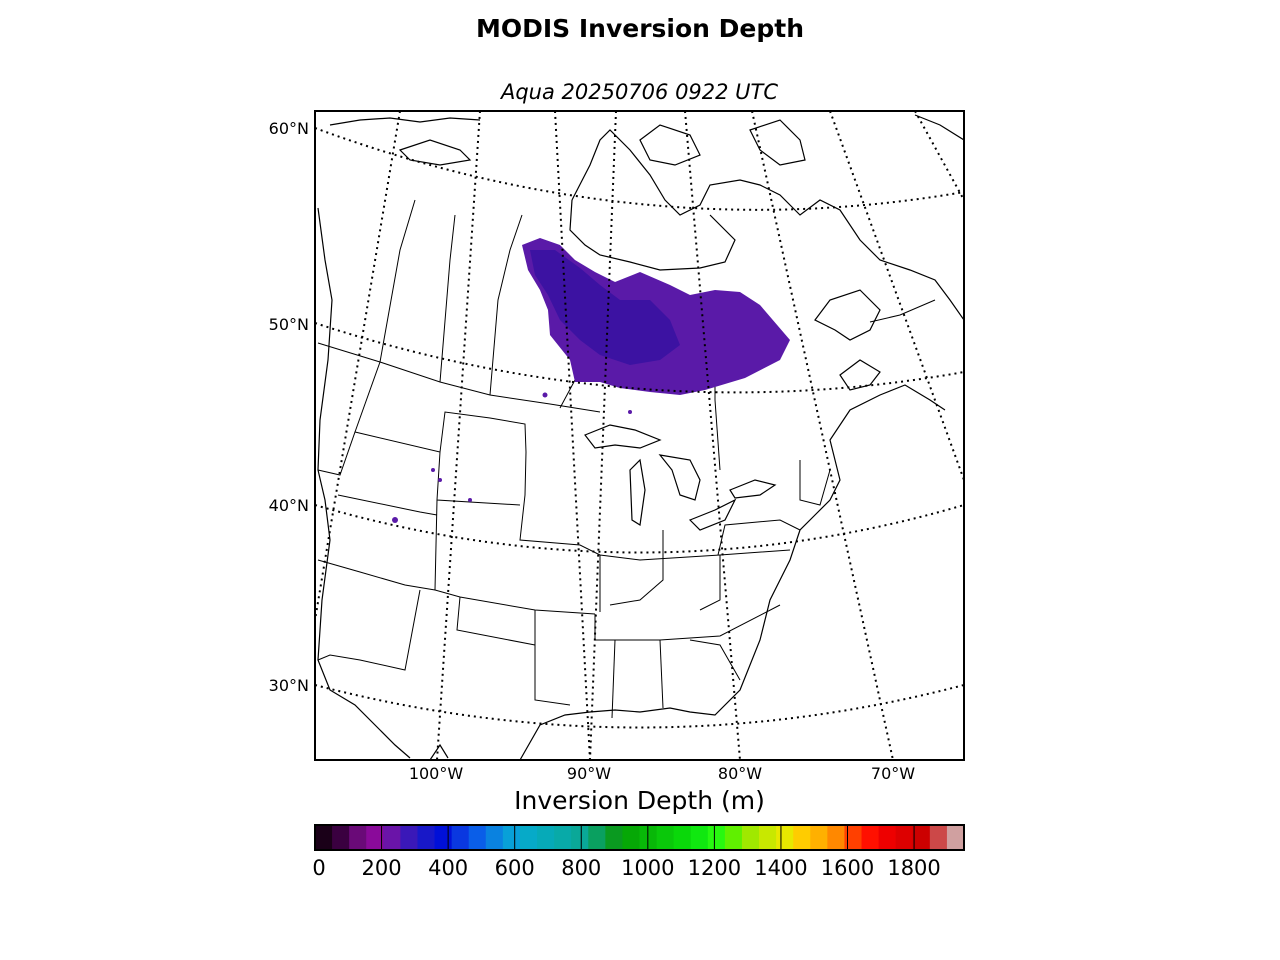 The width and height of the screenshot is (1280, 960). Describe the element at coordinates (639, 800) in the screenshot. I see `colorbar-label: Inversion Depth (m)` at that location.